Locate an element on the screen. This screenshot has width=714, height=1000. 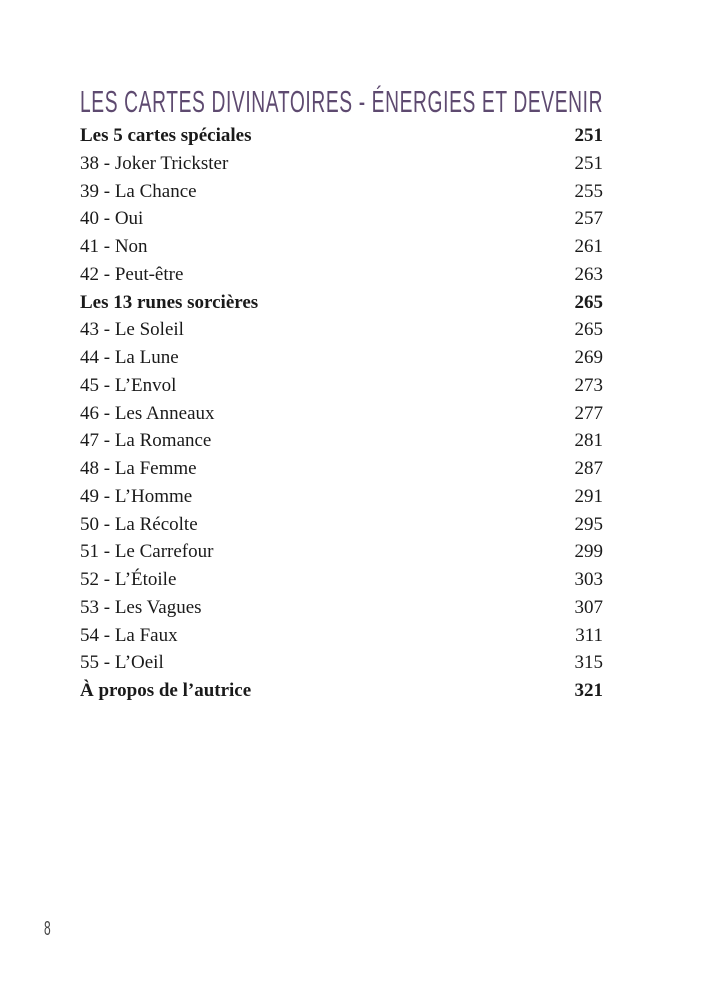
toc-entry: 48 - La Femme 287 is located at coordinates (341, 469).